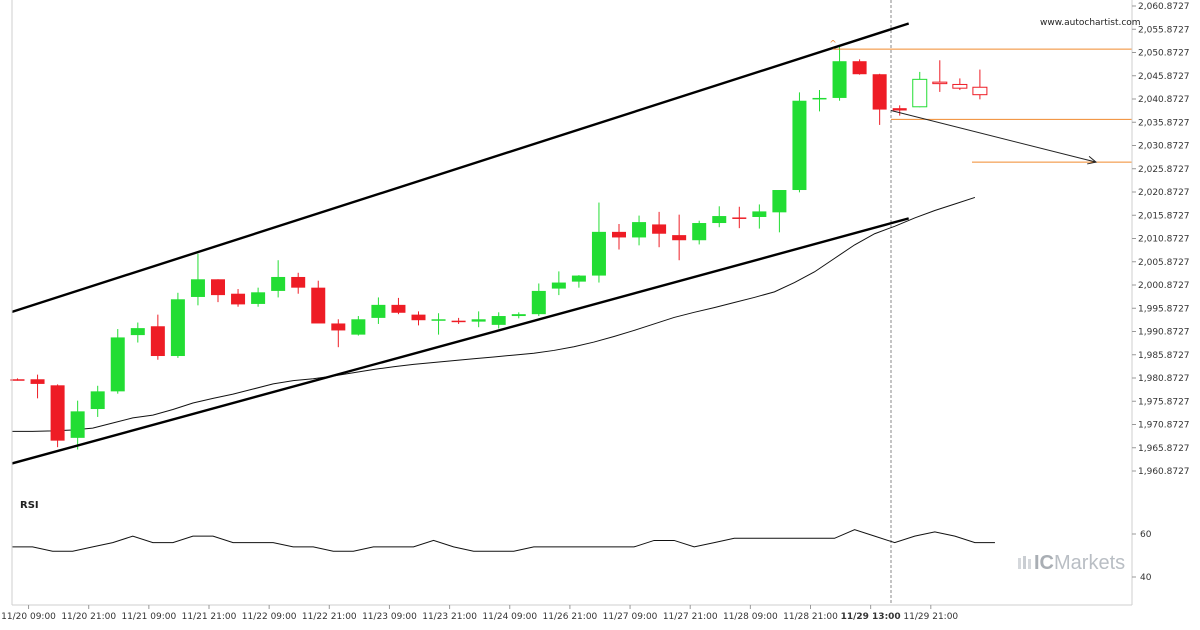 The image size is (1200, 630). Describe the element at coordinates (930, 617) in the screenshot. I see `x-tick-label: 11/29 21:00` at that location.